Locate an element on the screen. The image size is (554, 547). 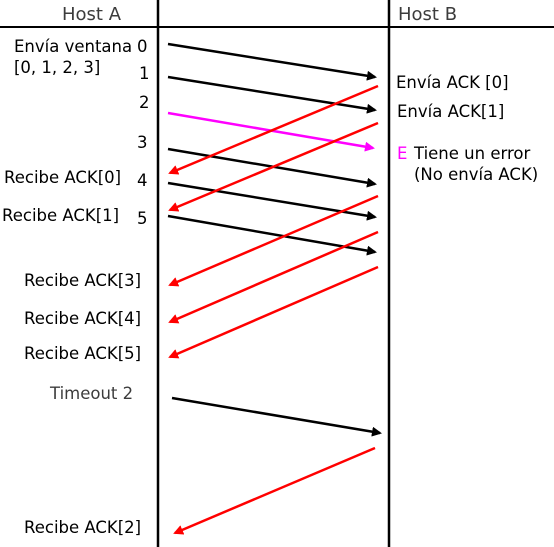
recibe-ack0-label: Recibe ACK[0] is located at coordinates (62, 177).